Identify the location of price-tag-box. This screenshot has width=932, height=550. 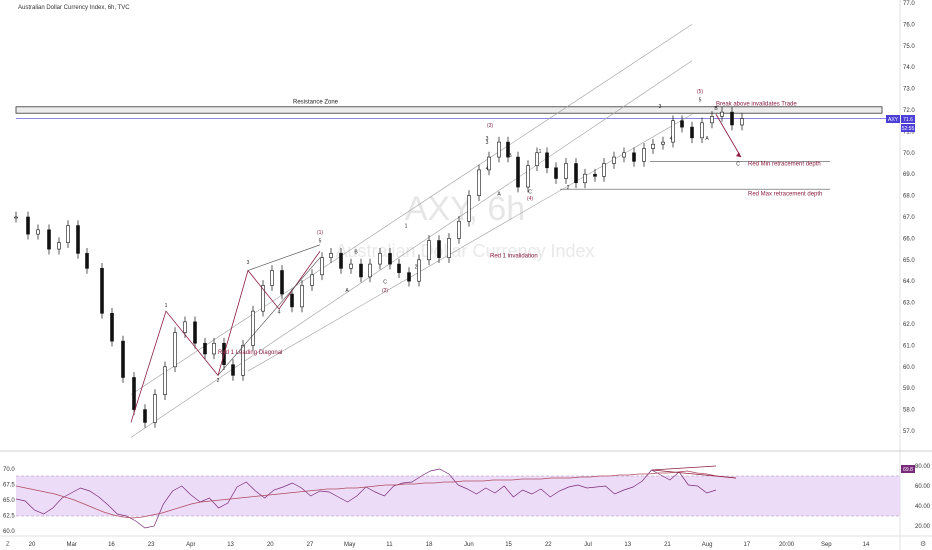
(908, 119).